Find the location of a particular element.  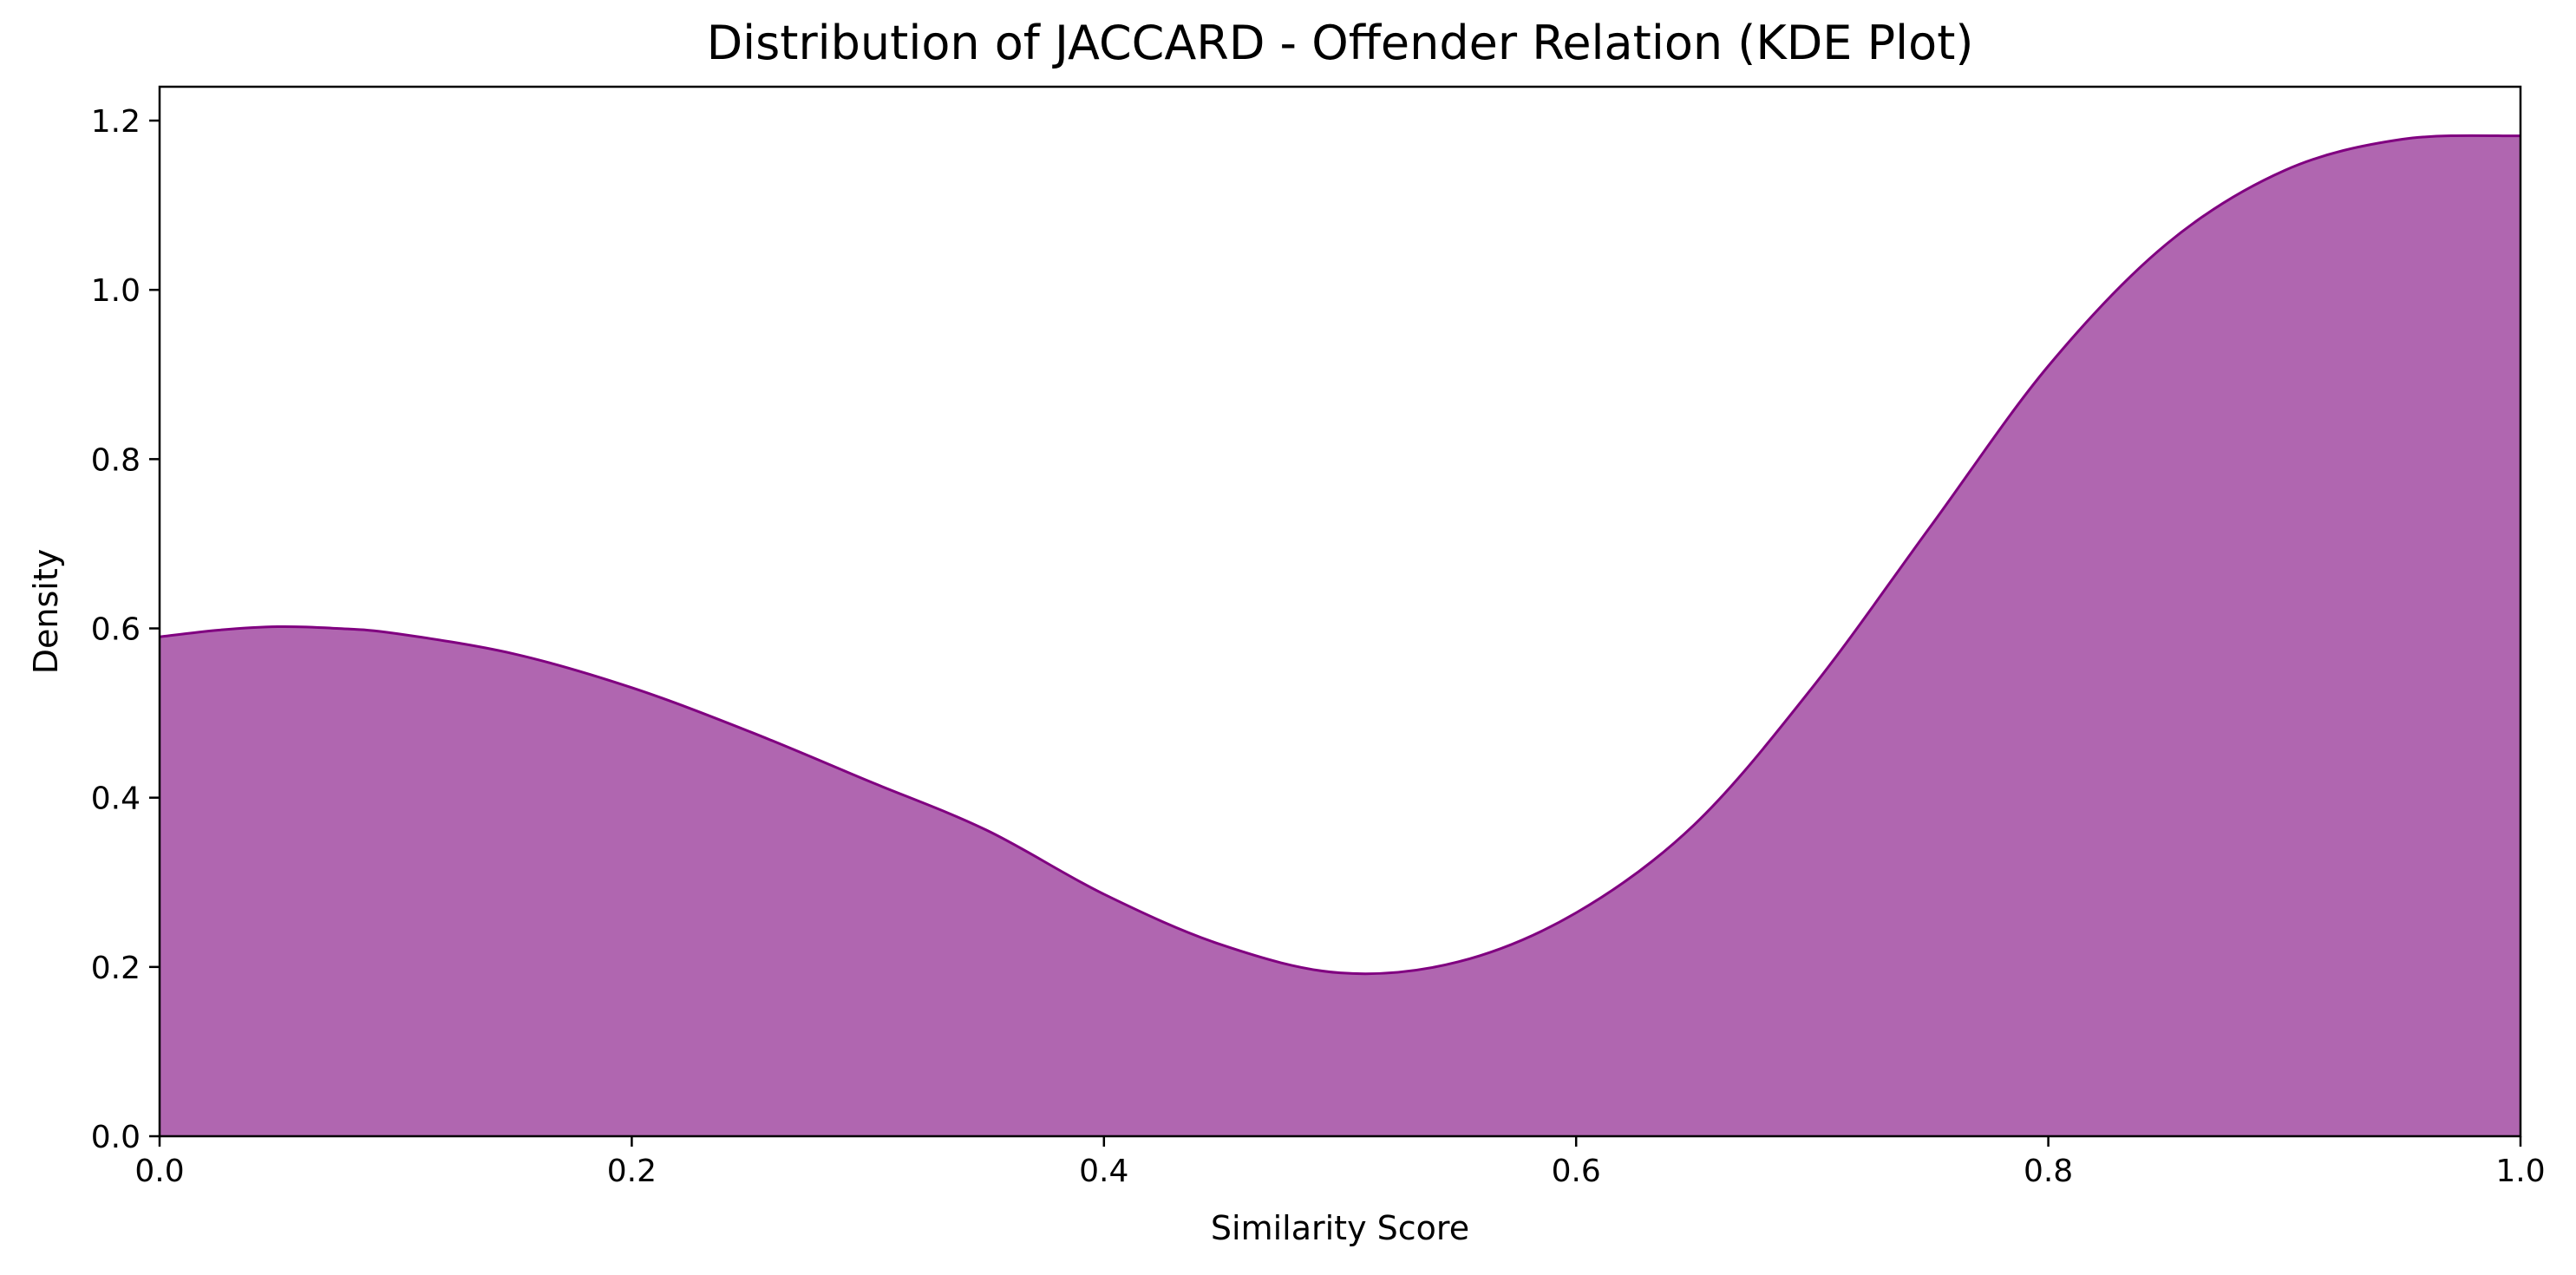

y-tick-label: 1.0 is located at coordinates (116, 291).